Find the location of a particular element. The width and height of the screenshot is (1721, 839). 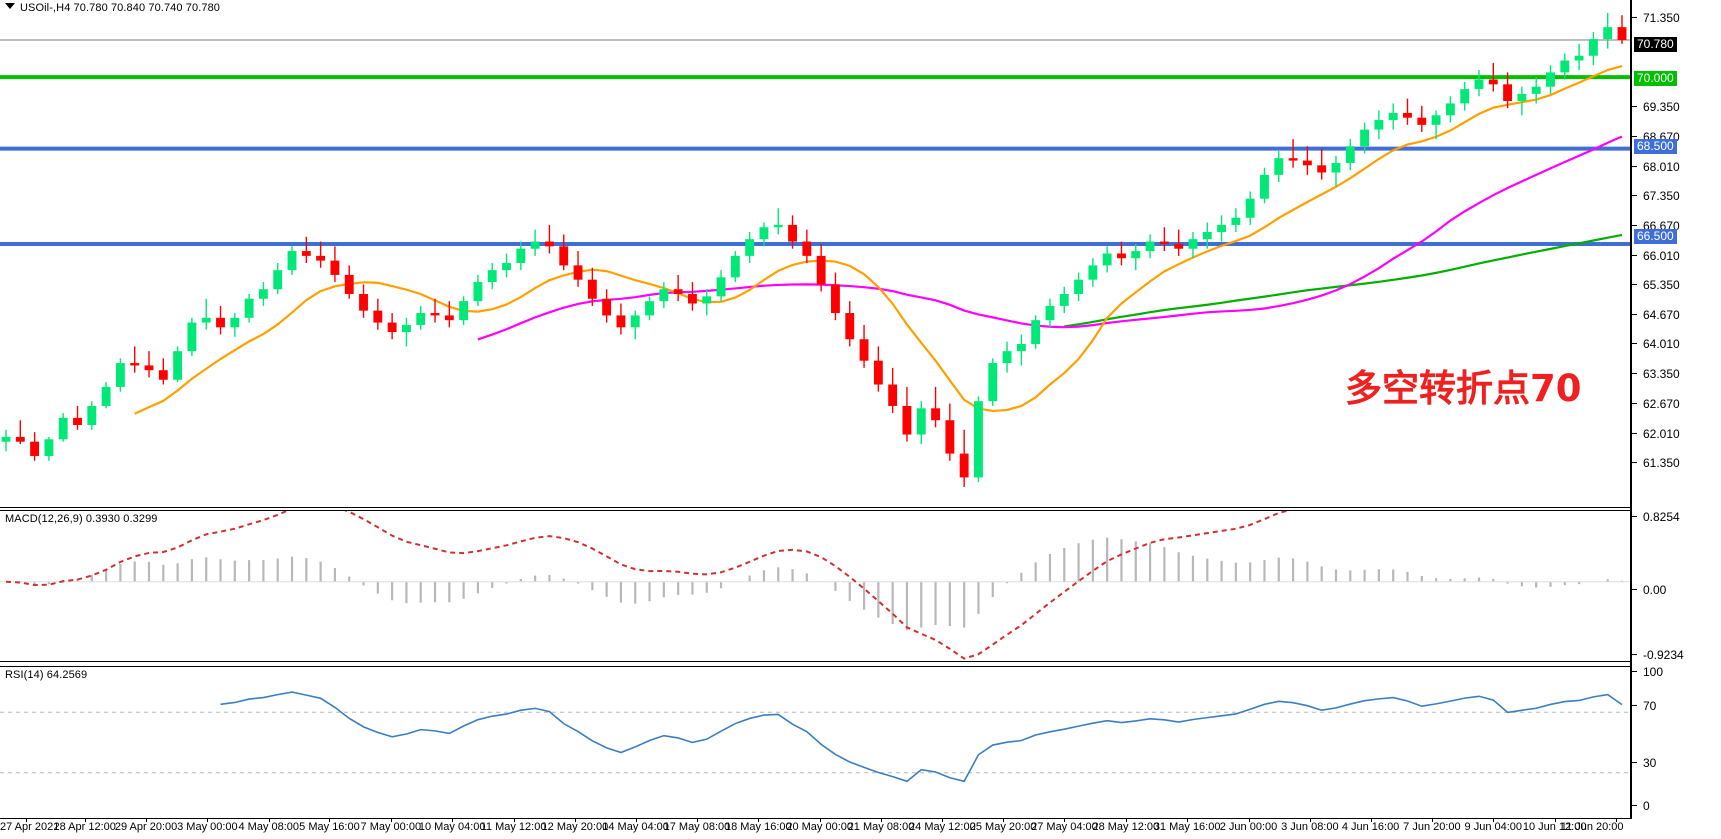

macd-axis-tick: 0.00 is located at coordinates (1649, 590).